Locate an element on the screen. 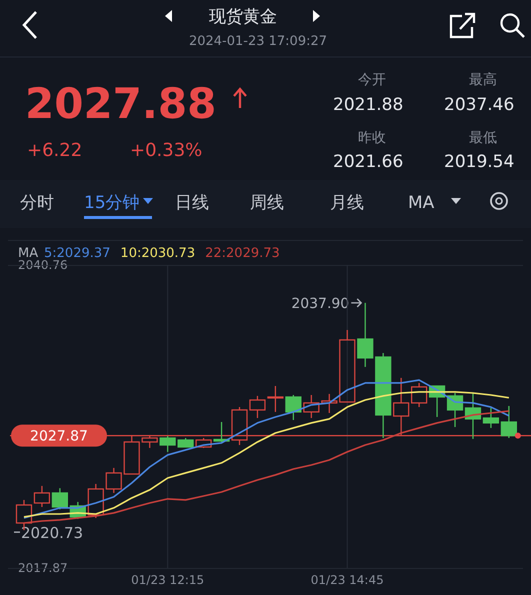  text: 2021.88 is located at coordinates (368, 105).